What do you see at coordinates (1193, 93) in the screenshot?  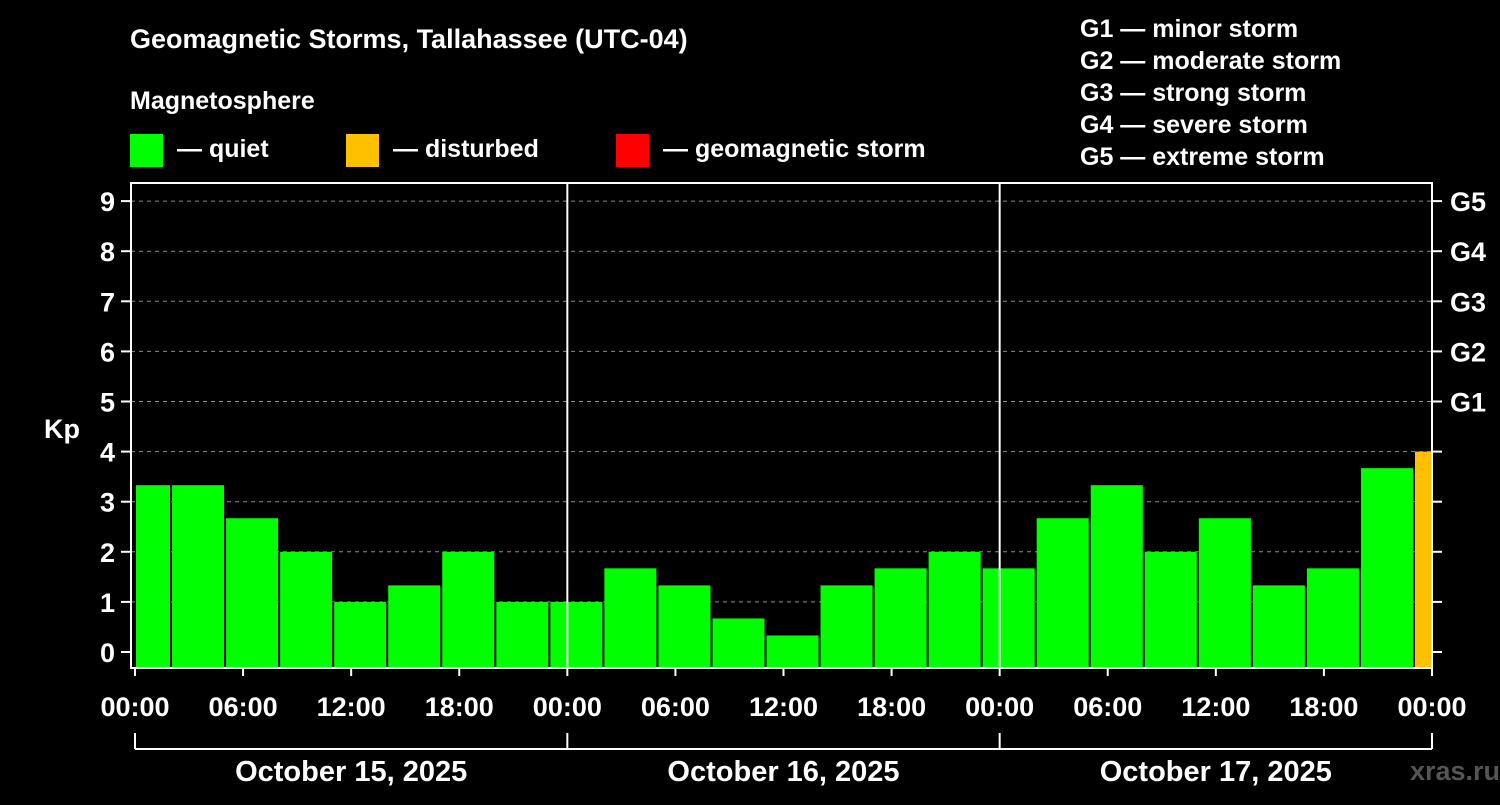 I see `storm-scale-item: G3 — strong storm` at bounding box center [1193, 93].